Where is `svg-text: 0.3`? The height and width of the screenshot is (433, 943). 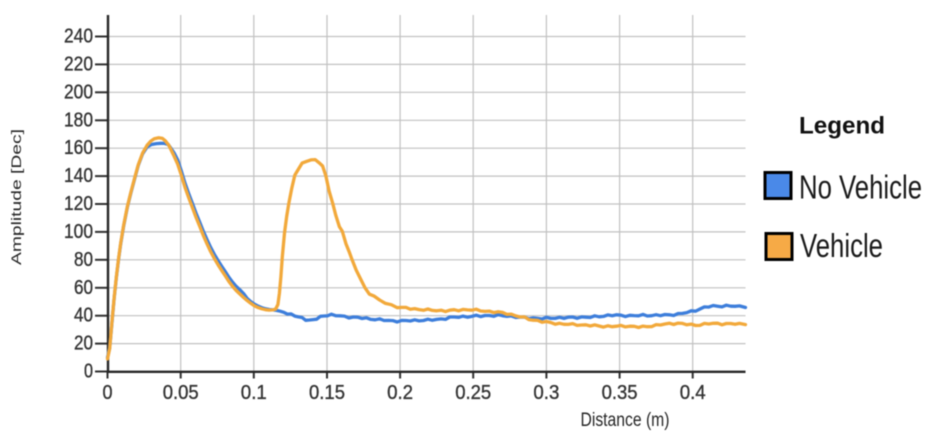 svg-text: 0.3 is located at coordinates (546, 393).